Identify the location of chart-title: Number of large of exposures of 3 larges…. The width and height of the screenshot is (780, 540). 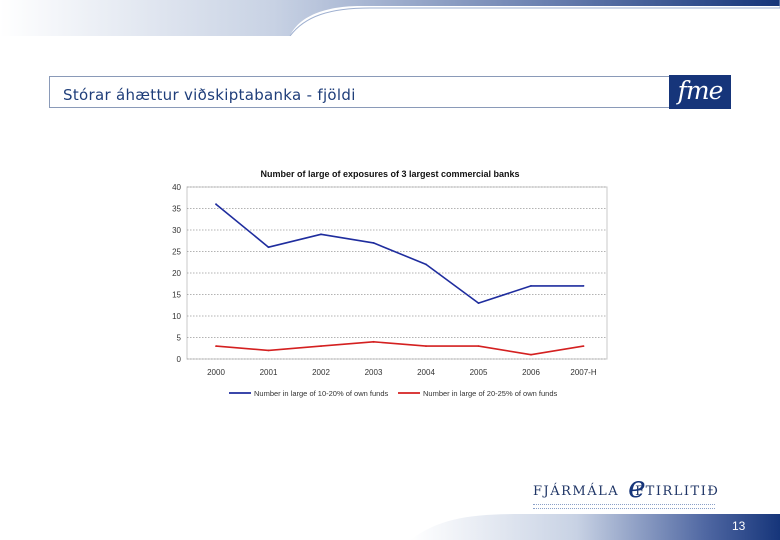
(389, 174).